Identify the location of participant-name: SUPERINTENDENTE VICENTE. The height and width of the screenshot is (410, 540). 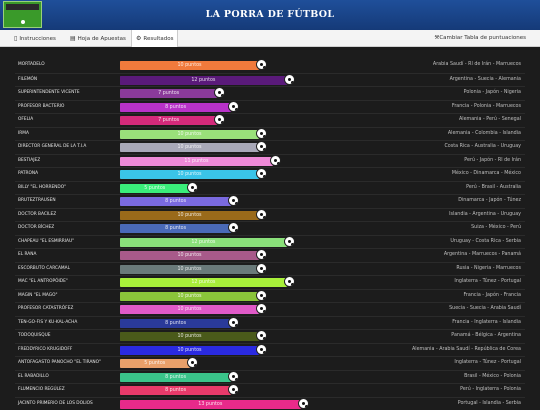
(49, 92).